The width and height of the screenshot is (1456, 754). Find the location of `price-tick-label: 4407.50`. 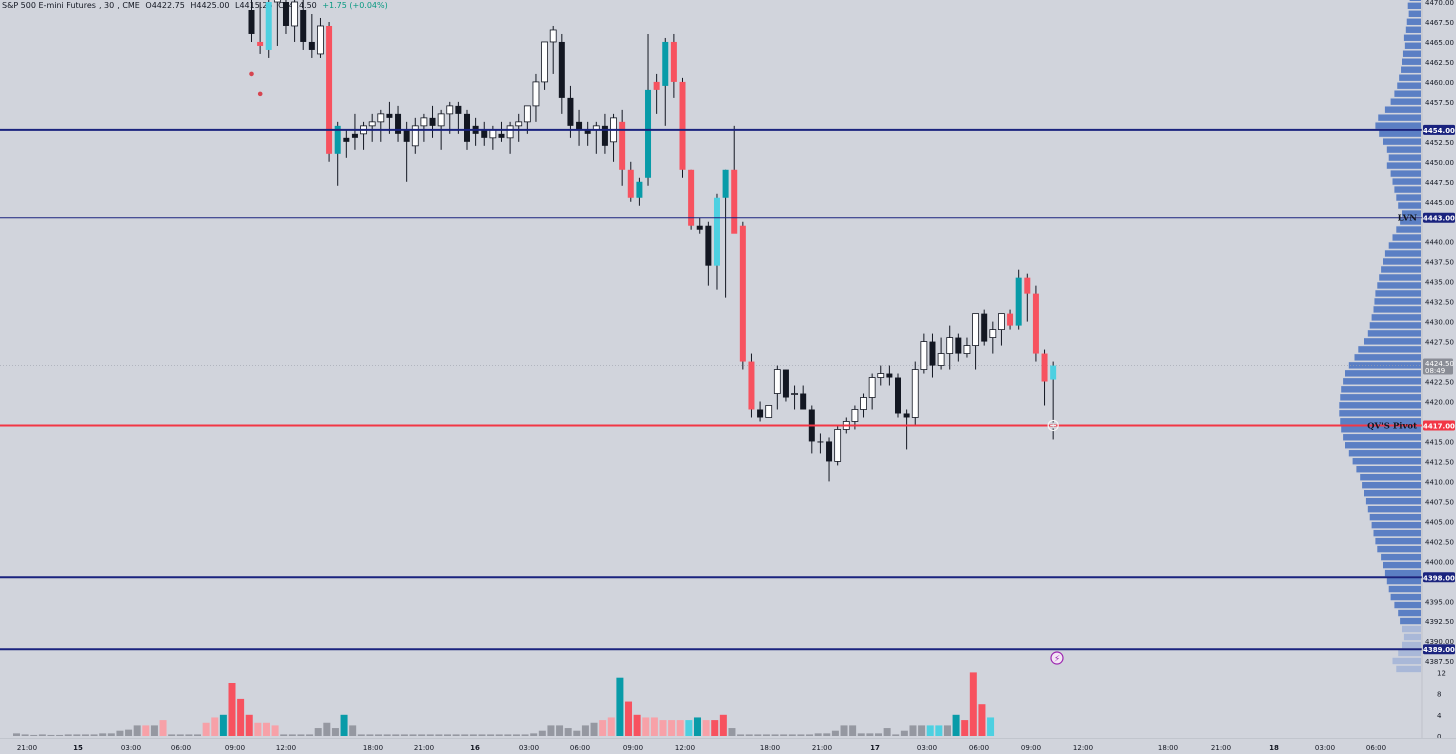

price-tick-label: 4407.50 is located at coordinates (1439, 502).